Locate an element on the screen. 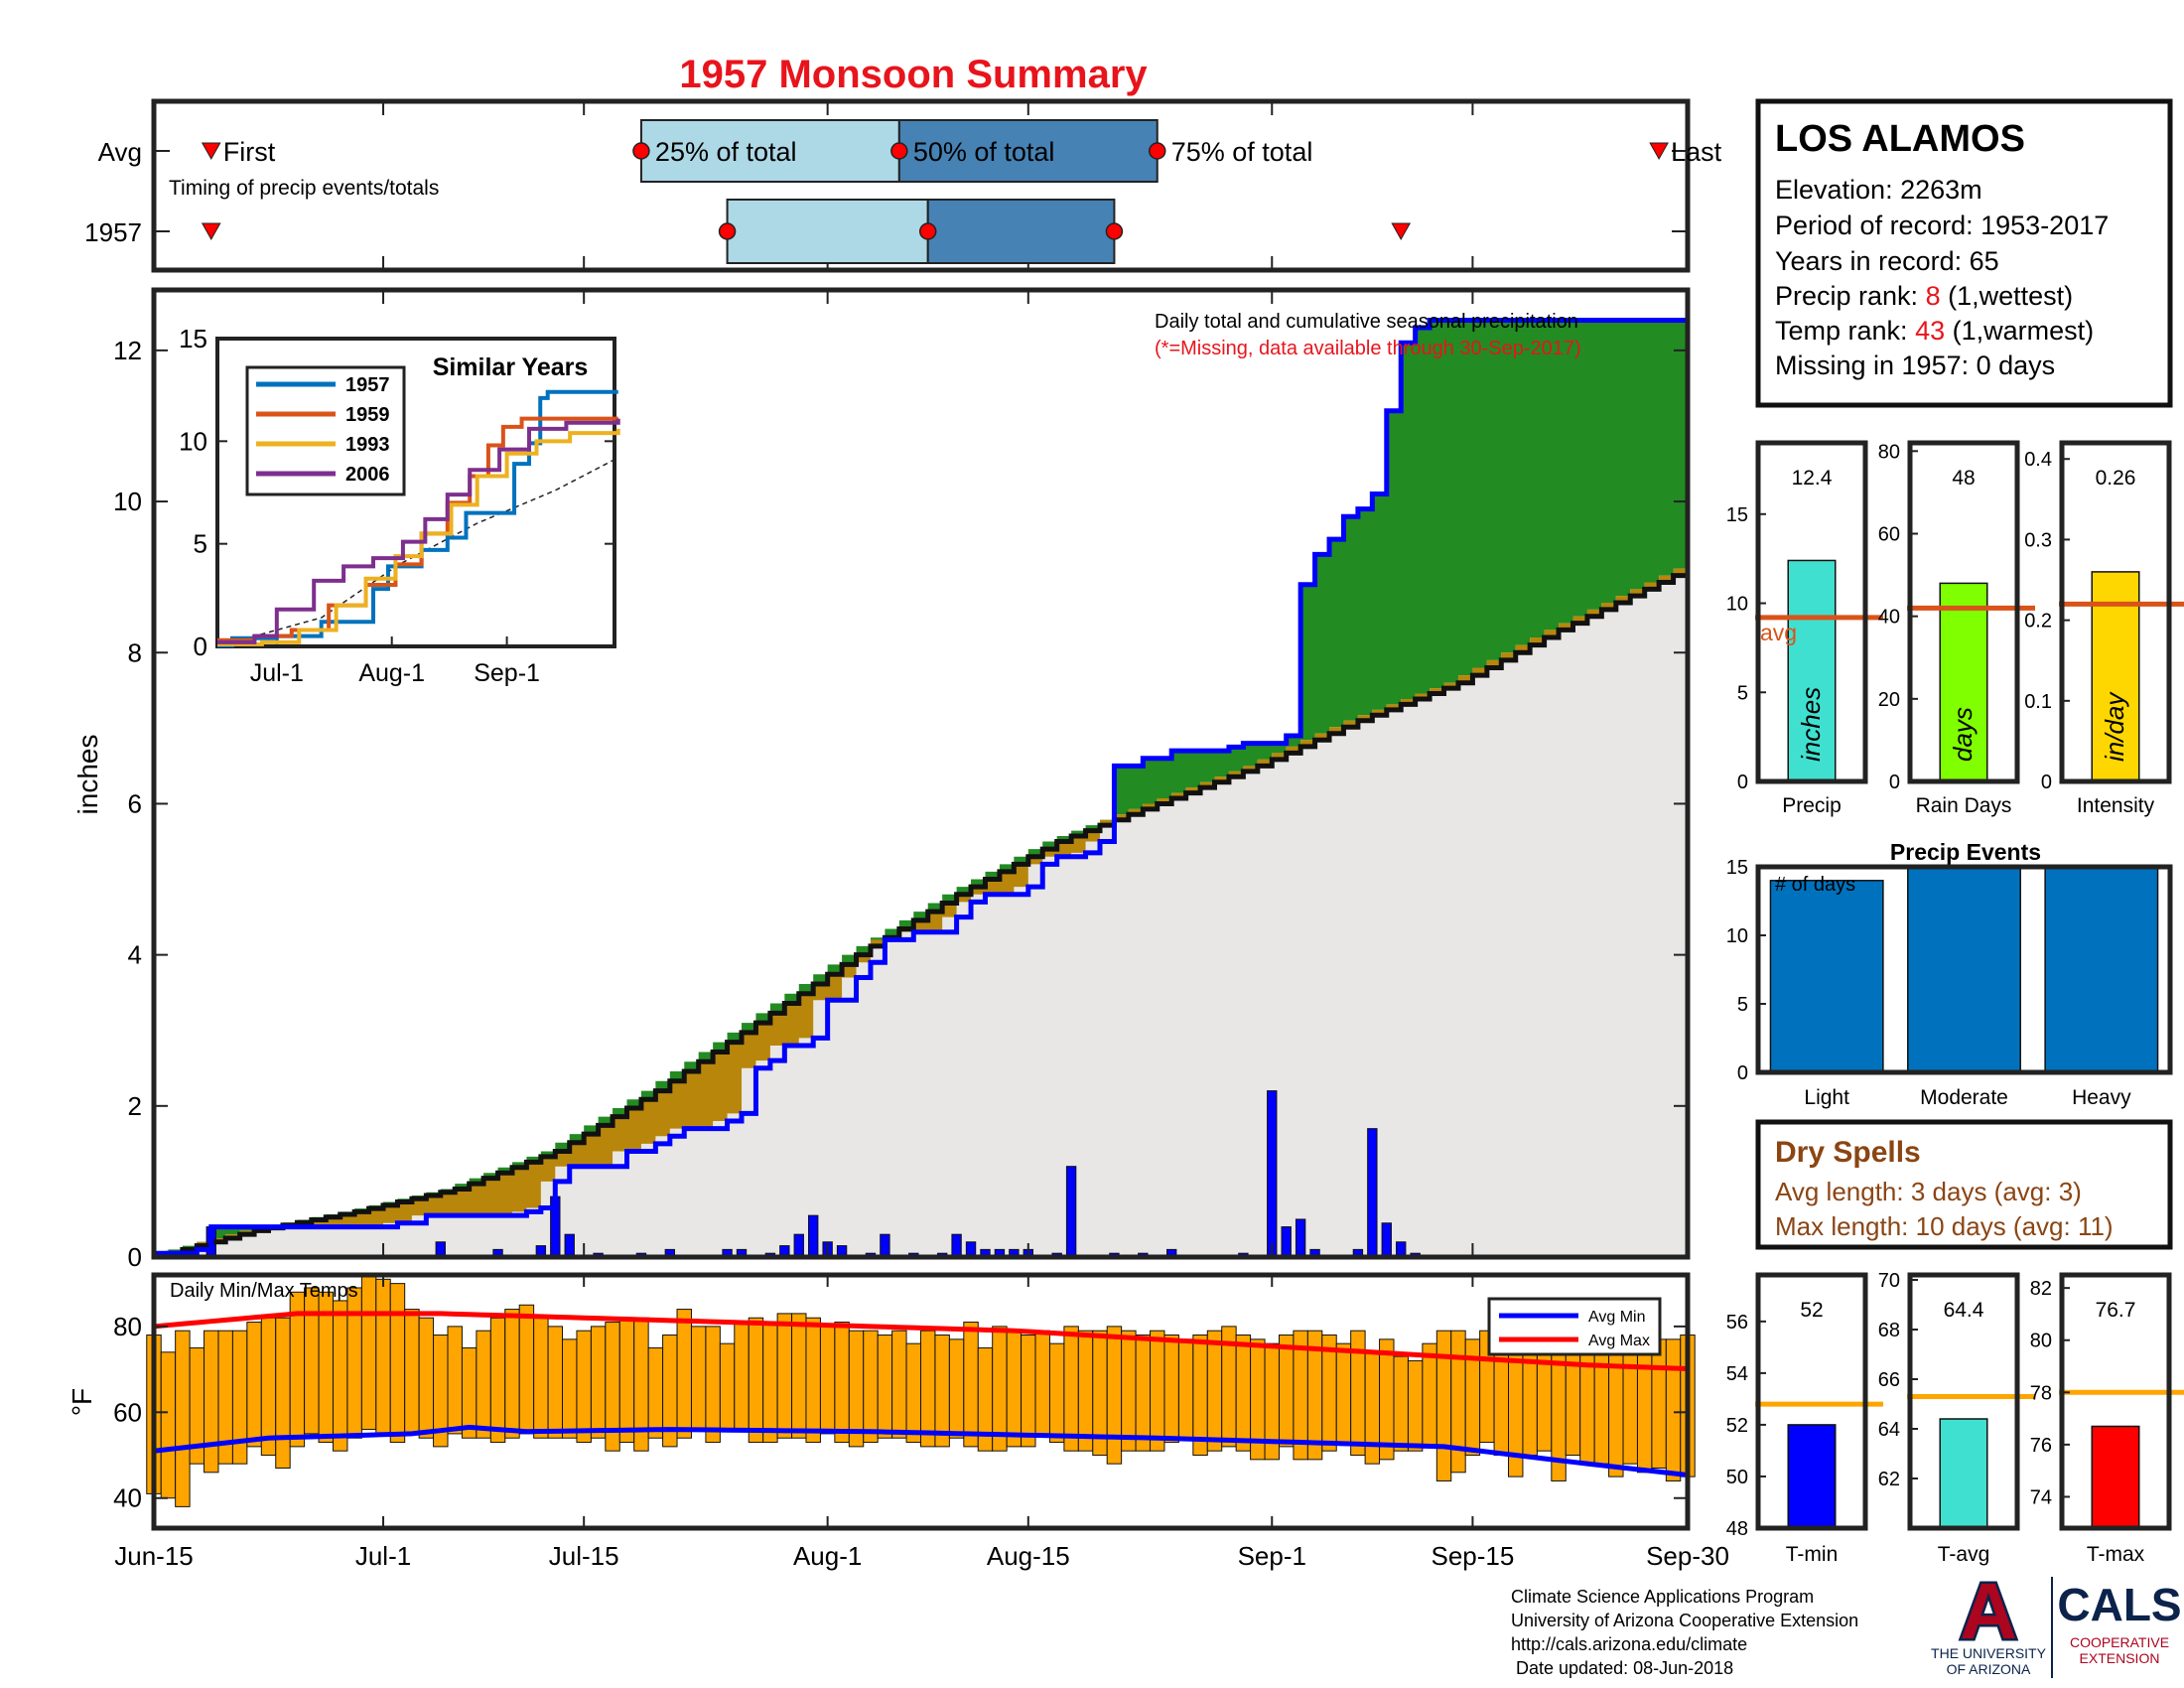 Image resolution: width=2184 pixels, height=1688 pixels. date-tick-label: Sep-15 is located at coordinates (1472, 1556).